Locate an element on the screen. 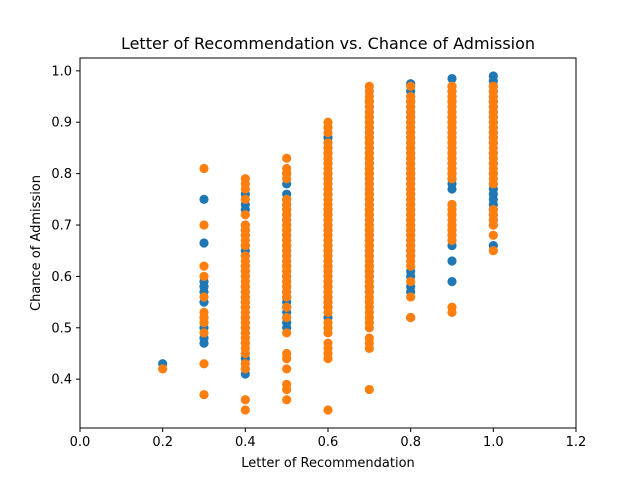  x-tick-label: 0.8 is located at coordinates (410, 442).